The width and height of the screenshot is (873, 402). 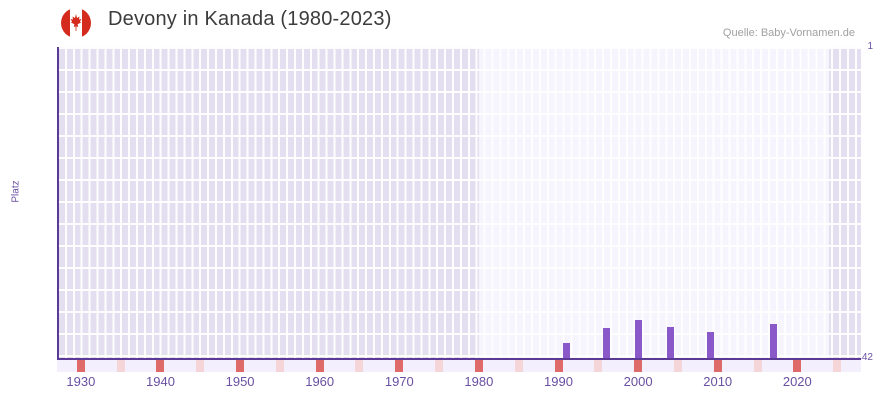 I want to click on bar-1991, so click(x=567, y=351).